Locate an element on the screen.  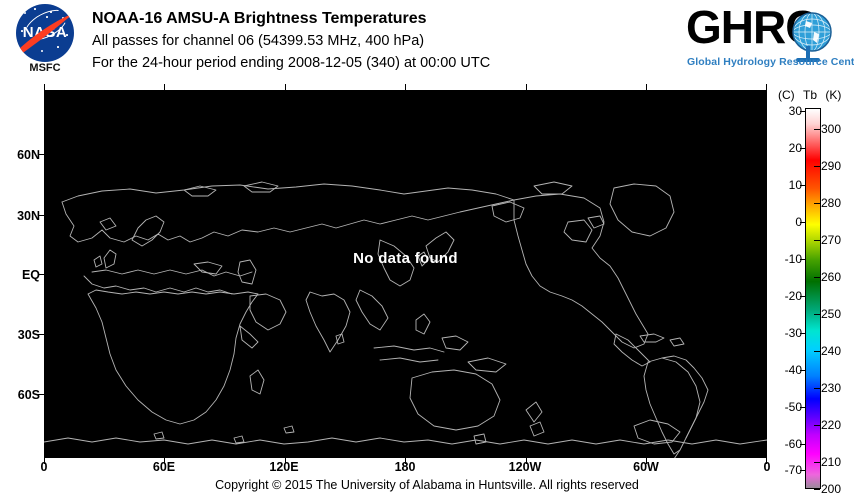
lon-label-120w: 120W is located at coordinates (525, 467).